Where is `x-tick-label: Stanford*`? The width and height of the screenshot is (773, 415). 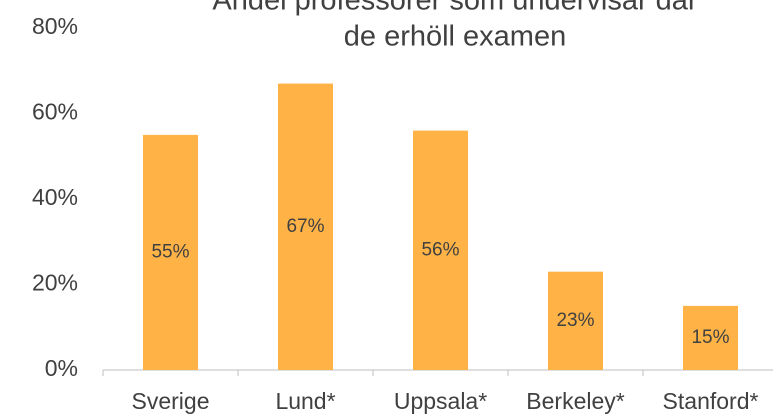 x-tick-label: Stanford* is located at coordinates (711, 401).